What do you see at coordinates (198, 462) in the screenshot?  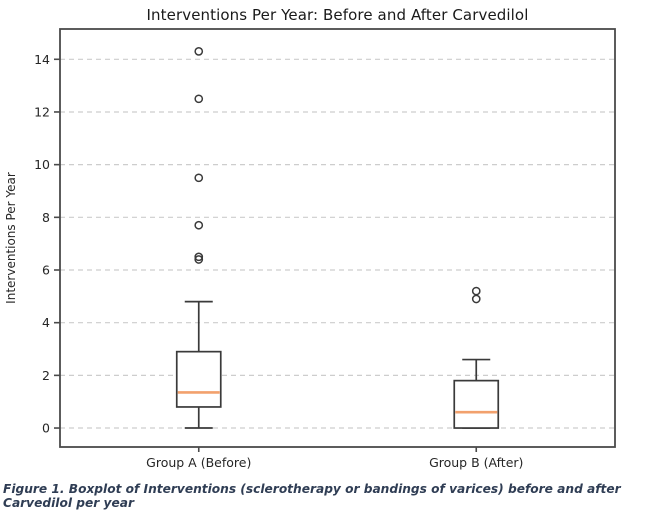 I see `x-tick-label: Group A (Before)` at bounding box center [198, 462].